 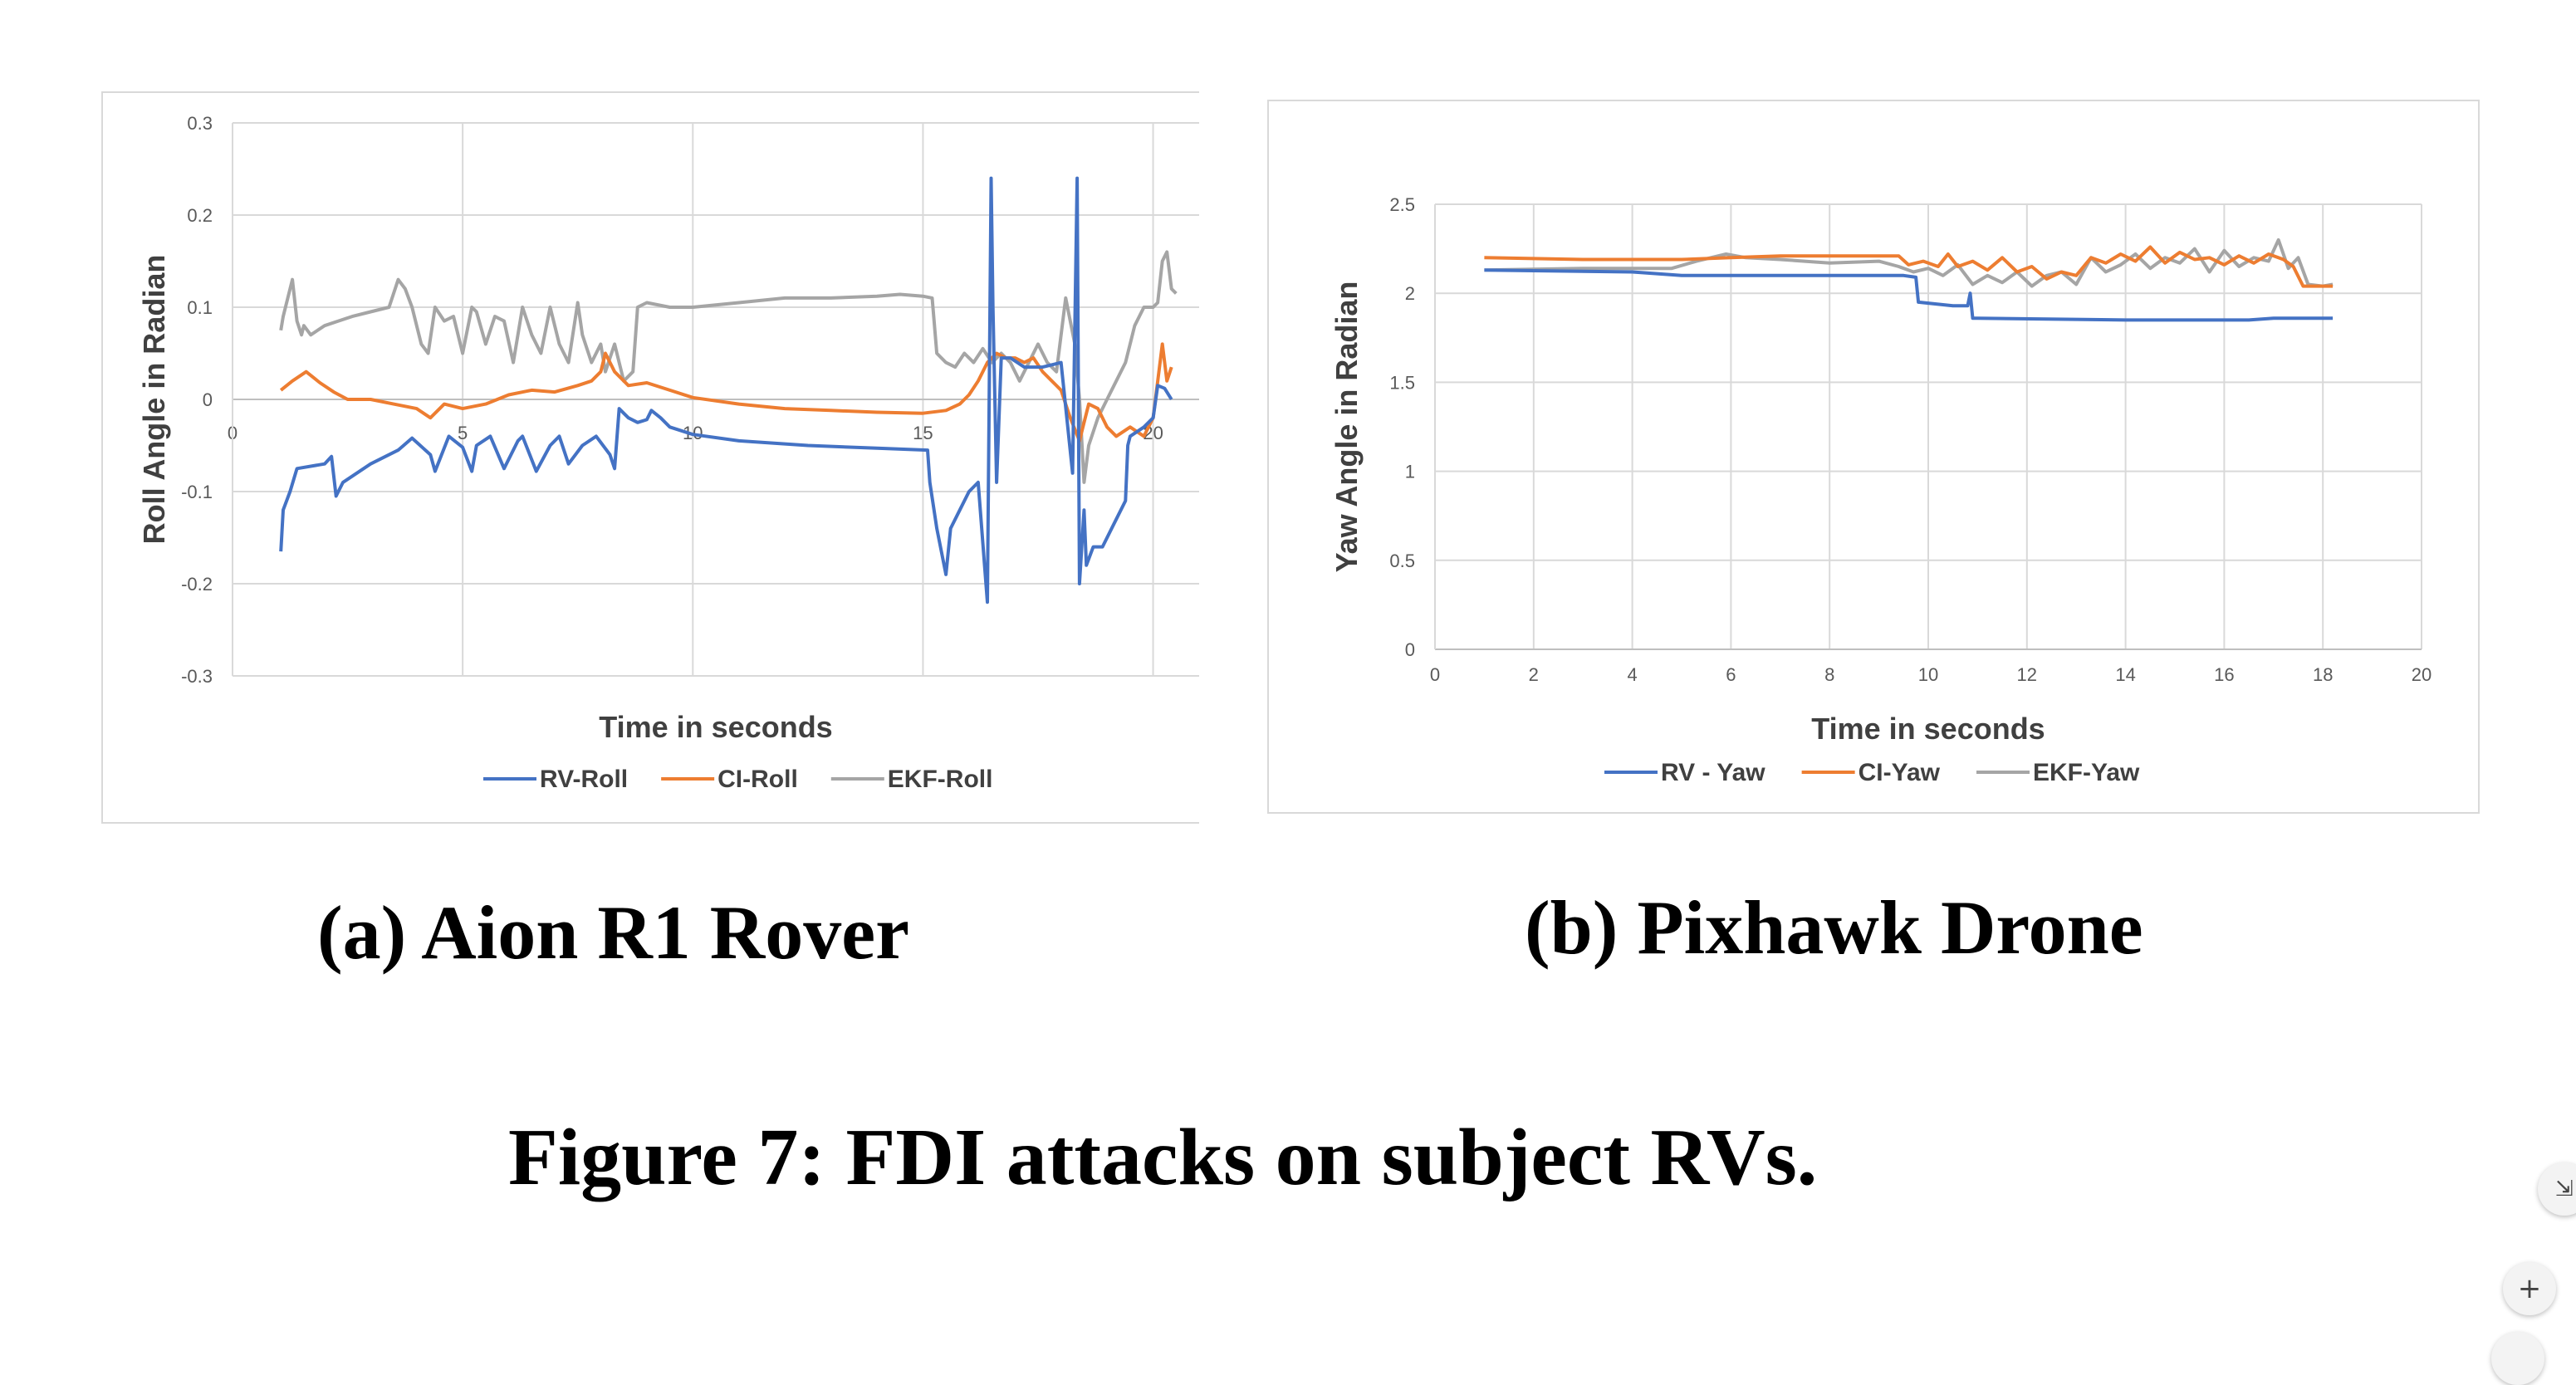 I want to click on panel-a-caption: (a) Aion R1 Rover, so click(x=613, y=932).